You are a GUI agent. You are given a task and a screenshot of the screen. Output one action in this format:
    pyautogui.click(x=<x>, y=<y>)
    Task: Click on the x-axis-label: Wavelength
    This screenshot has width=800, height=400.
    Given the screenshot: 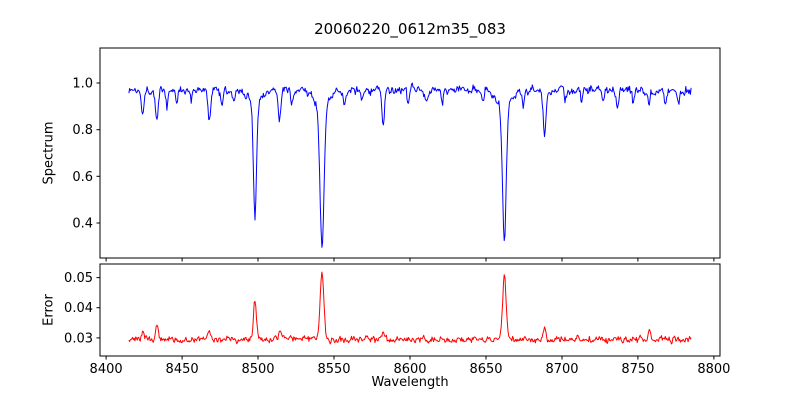 What is the action you would take?
    pyautogui.click(x=410, y=382)
    